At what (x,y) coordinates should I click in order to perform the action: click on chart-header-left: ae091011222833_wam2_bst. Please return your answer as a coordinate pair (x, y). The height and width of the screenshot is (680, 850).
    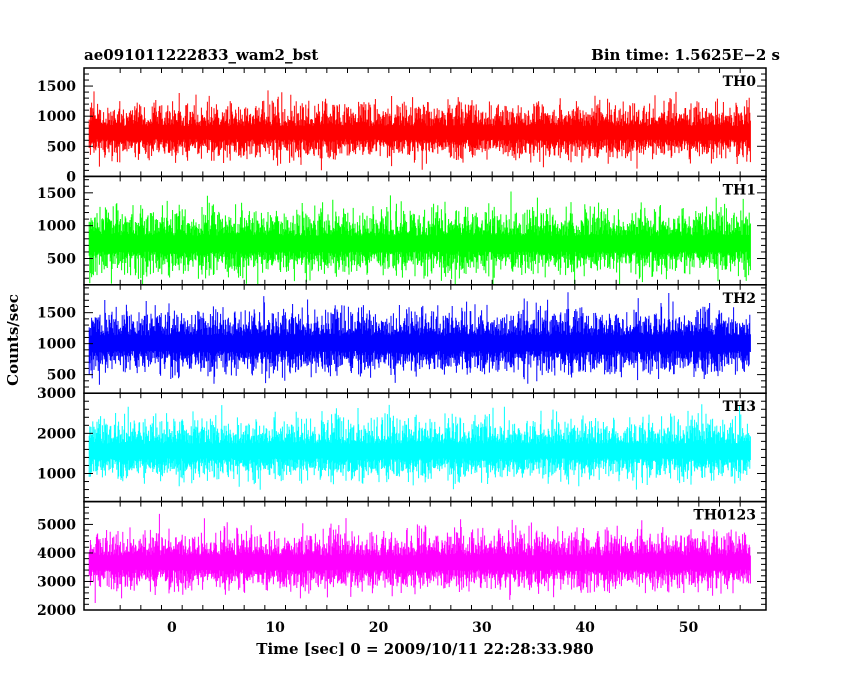
    Looking at the image, I should click on (201, 55).